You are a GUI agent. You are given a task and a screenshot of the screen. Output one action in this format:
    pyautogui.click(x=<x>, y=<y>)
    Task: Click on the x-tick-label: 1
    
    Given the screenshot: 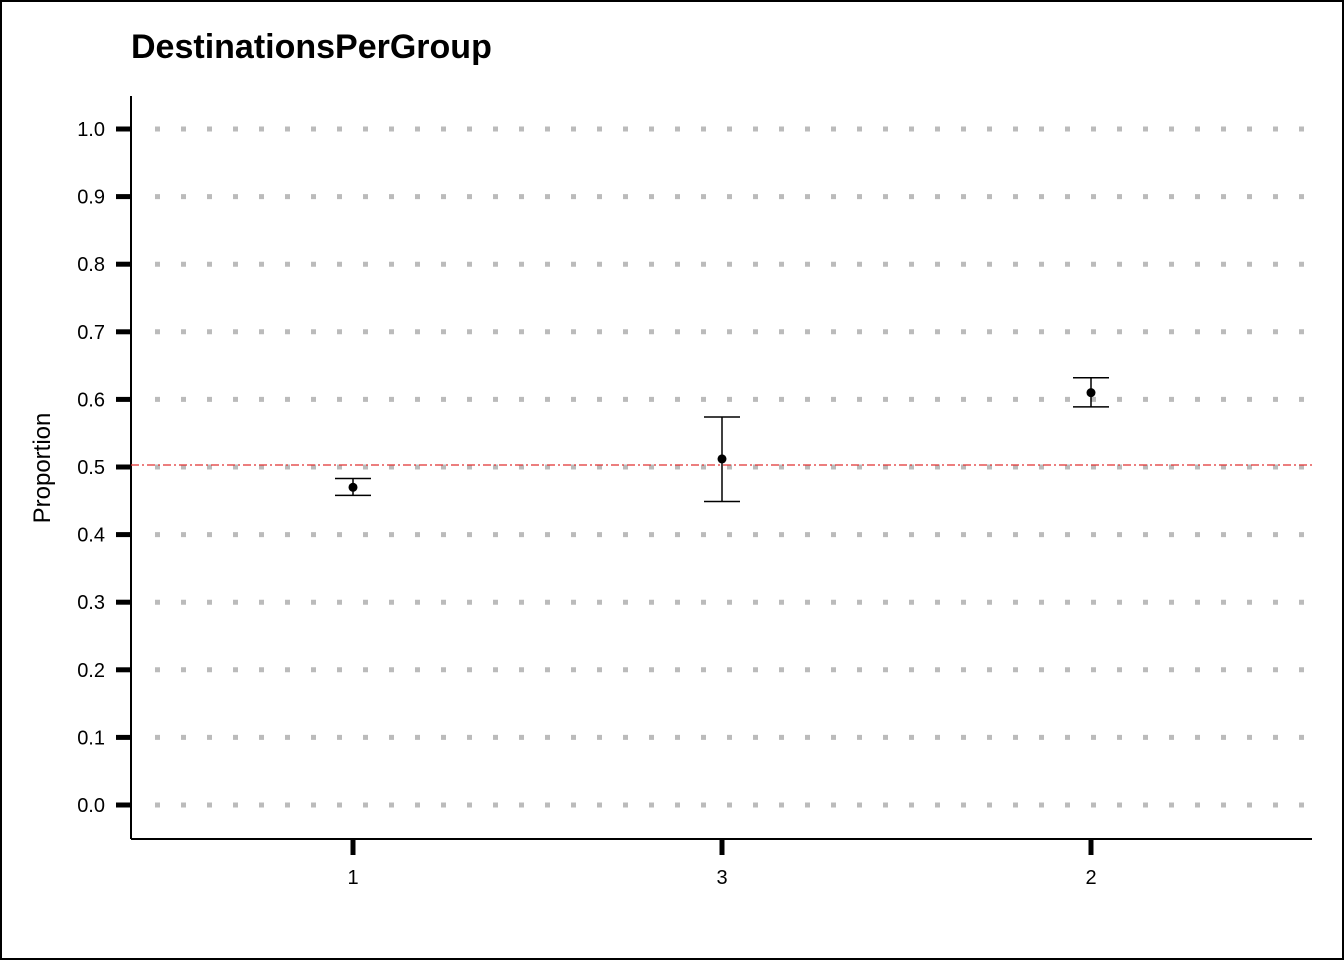 What is the action you would take?
    pyautogui.click(x=352, y=878)
    